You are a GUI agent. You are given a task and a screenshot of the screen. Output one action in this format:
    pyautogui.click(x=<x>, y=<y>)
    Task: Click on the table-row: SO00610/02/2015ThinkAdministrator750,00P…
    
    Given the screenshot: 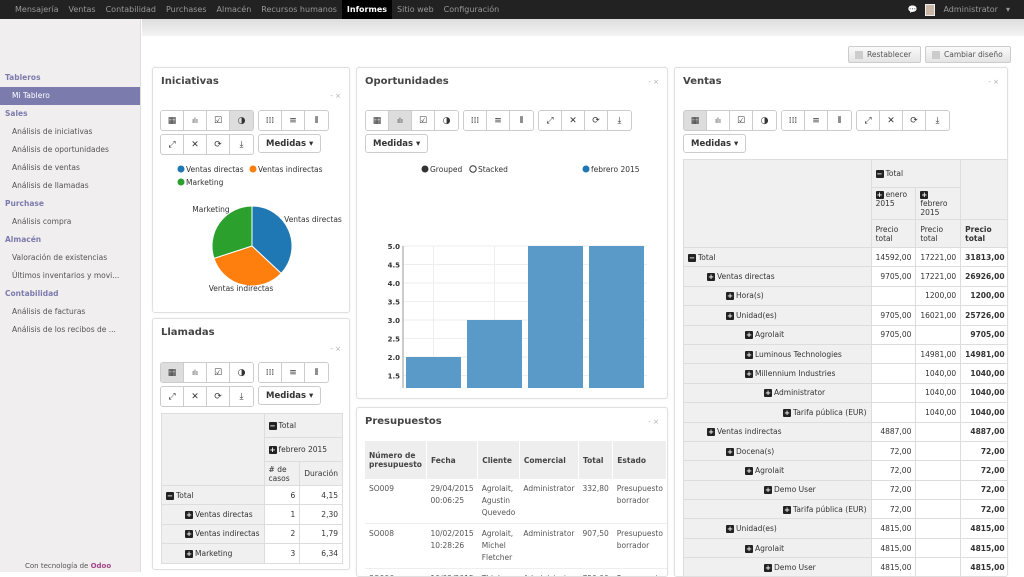 What is the action you would take?
    pyautogui.click(x=516, y=573)
    